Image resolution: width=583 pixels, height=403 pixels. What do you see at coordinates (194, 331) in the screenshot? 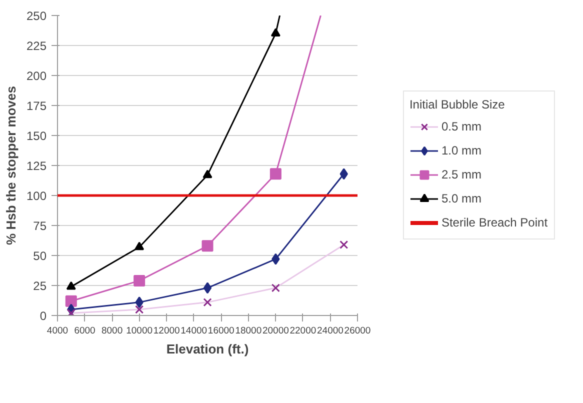
I see `x-tick-label: 14000` at bounding box center [194, 331].